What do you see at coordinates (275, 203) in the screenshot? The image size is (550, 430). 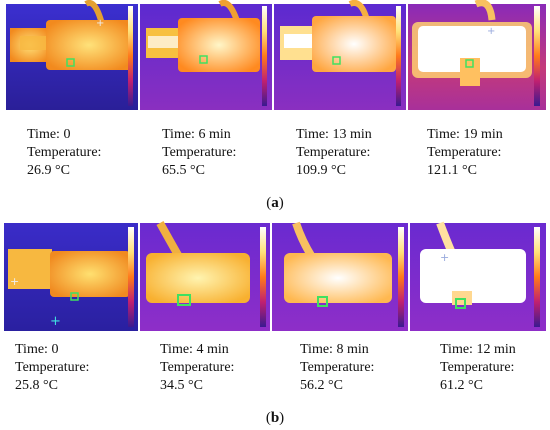 I see `panel-a-label: (a)` at bounding box center [275, 203].